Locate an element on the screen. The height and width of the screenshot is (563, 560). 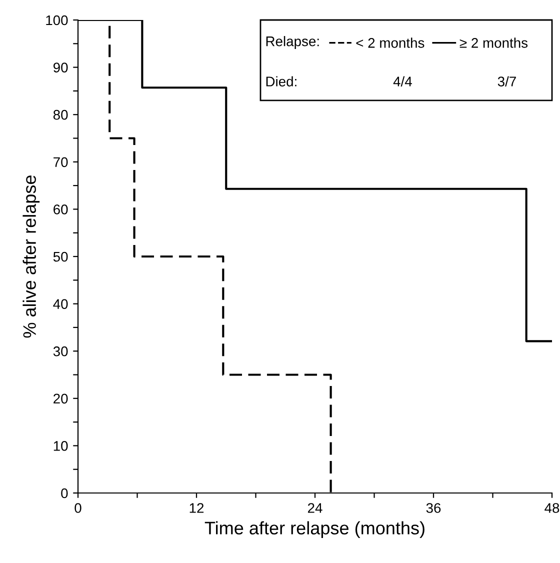
y-tick-label: 90 is located at coordinates (60, 67).